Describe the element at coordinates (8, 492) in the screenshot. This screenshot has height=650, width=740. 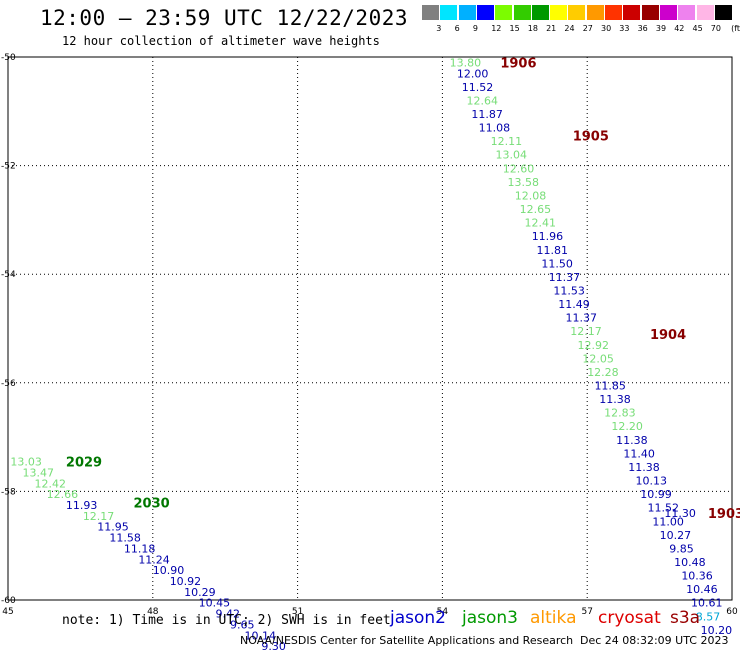
I see `y-tick-label: -58` at that location.